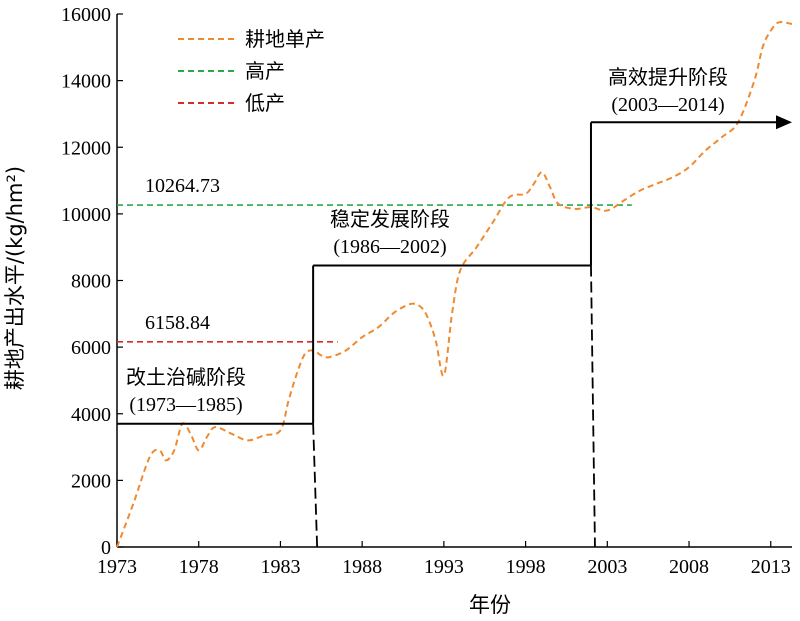 Image resolution: width=800 pixels, height=621 pixels. What do you see at coordinates (668, 77) in the screenshot?
I see `stage-title: 高效提升阶段` at bounding box center [668, 77].